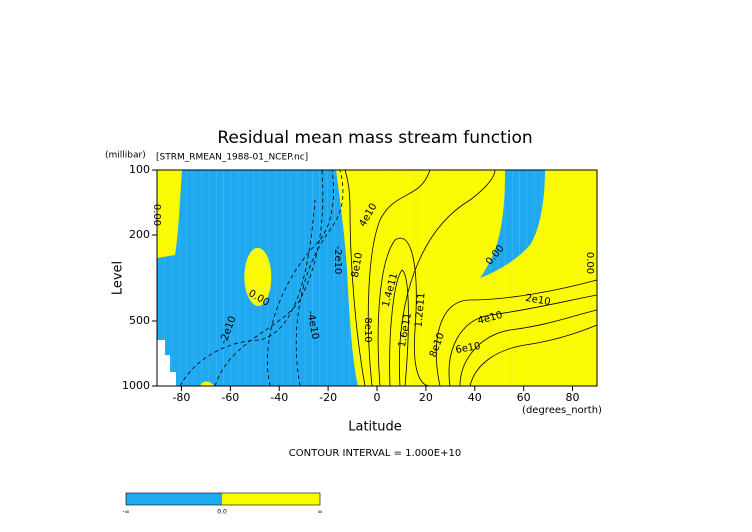 The image size is (752, 532). Describe the element at coordinates (374, 138) in the screenshot. I see `chart-title: Residual mean mass stream function` at that location.